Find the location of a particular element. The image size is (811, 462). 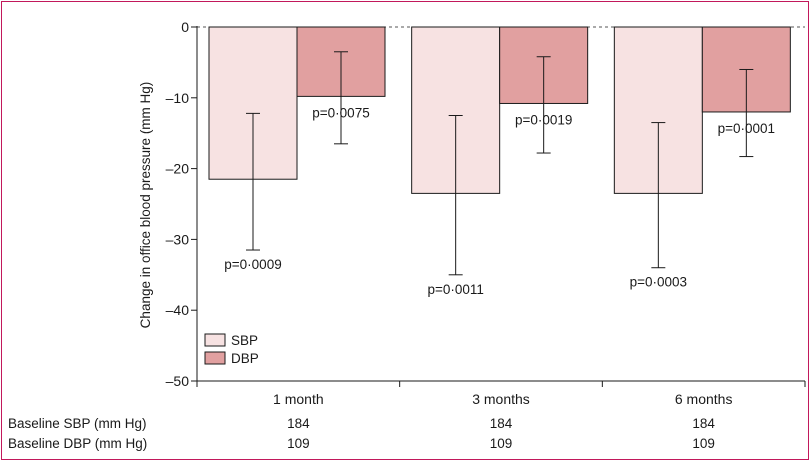

legend: SBP DBP is located at coordinates (231, 349).